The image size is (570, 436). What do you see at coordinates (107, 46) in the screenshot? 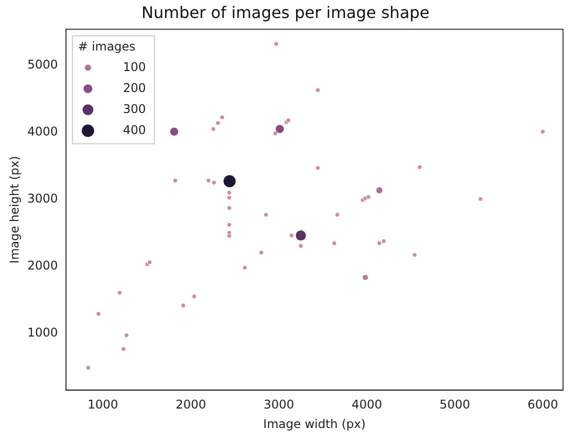
I see `legend-title: # images` at bounding box center [107, 46].